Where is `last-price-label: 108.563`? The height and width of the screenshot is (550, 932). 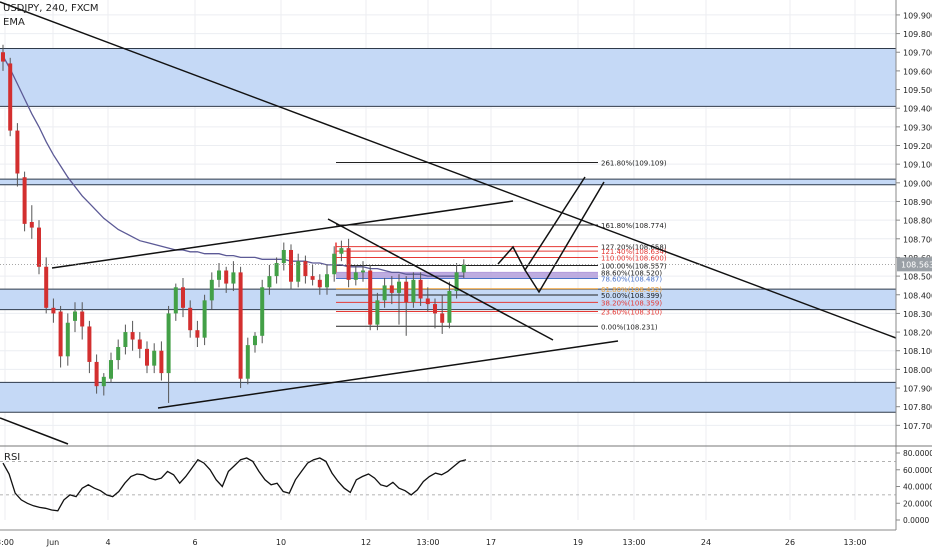
last-price-label: 108.563 is located at coordinates (916, 264).